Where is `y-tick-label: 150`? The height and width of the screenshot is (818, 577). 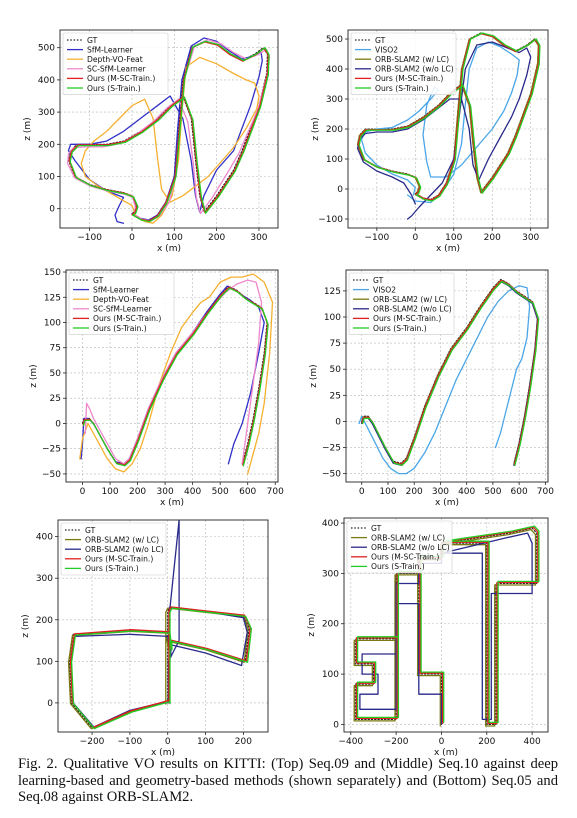 y-tick-label: 150 is located at coordinates (52, 273).